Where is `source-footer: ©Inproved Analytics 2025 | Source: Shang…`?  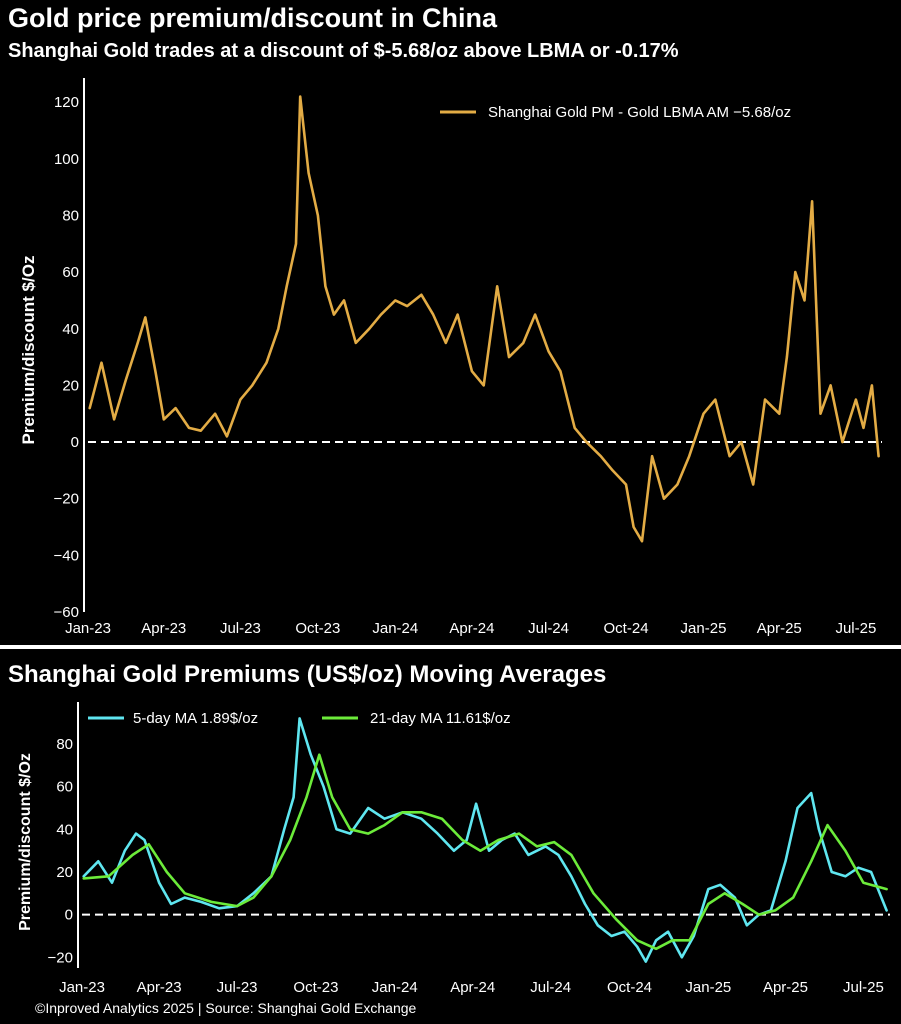 source-footer: ©Inproved Analytics 2025 | Source: Shang… is located at coordinates (226, 1008).